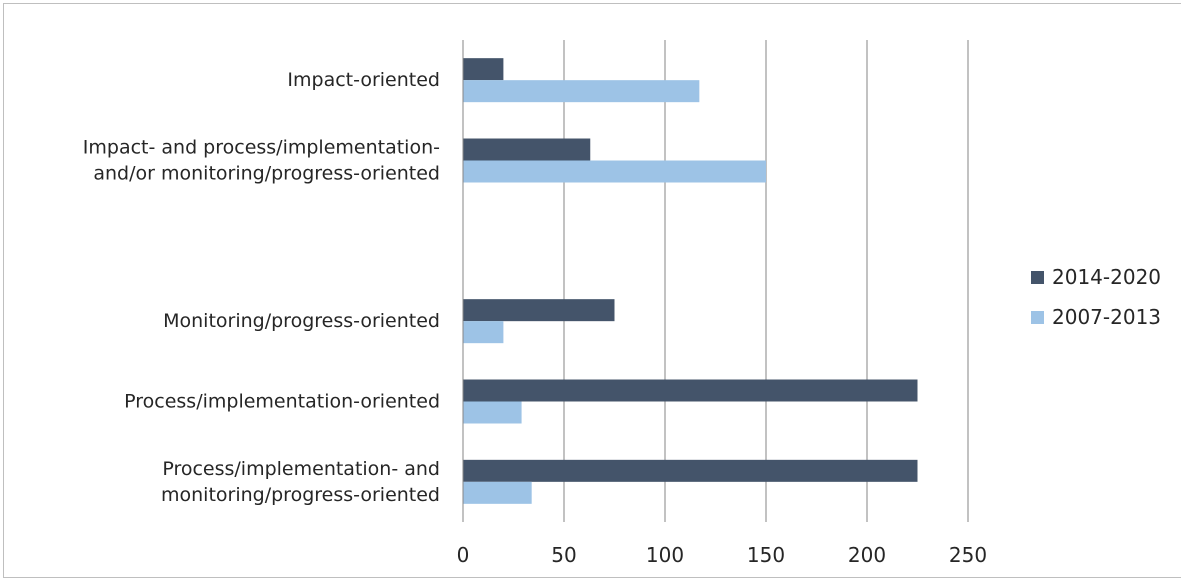  Describe the element at coordinates (1106, 317) in the screenshot. I see `legend-label: 2007-2013` at that location.